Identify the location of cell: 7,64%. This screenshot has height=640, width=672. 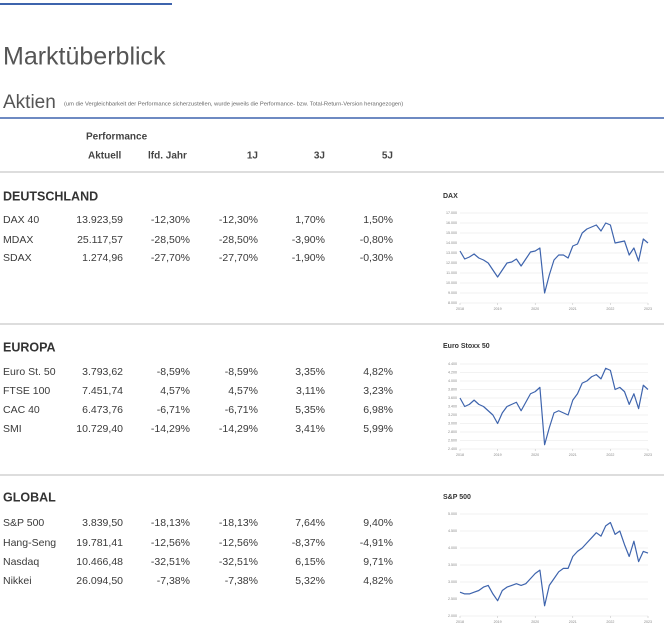
(310, 523).